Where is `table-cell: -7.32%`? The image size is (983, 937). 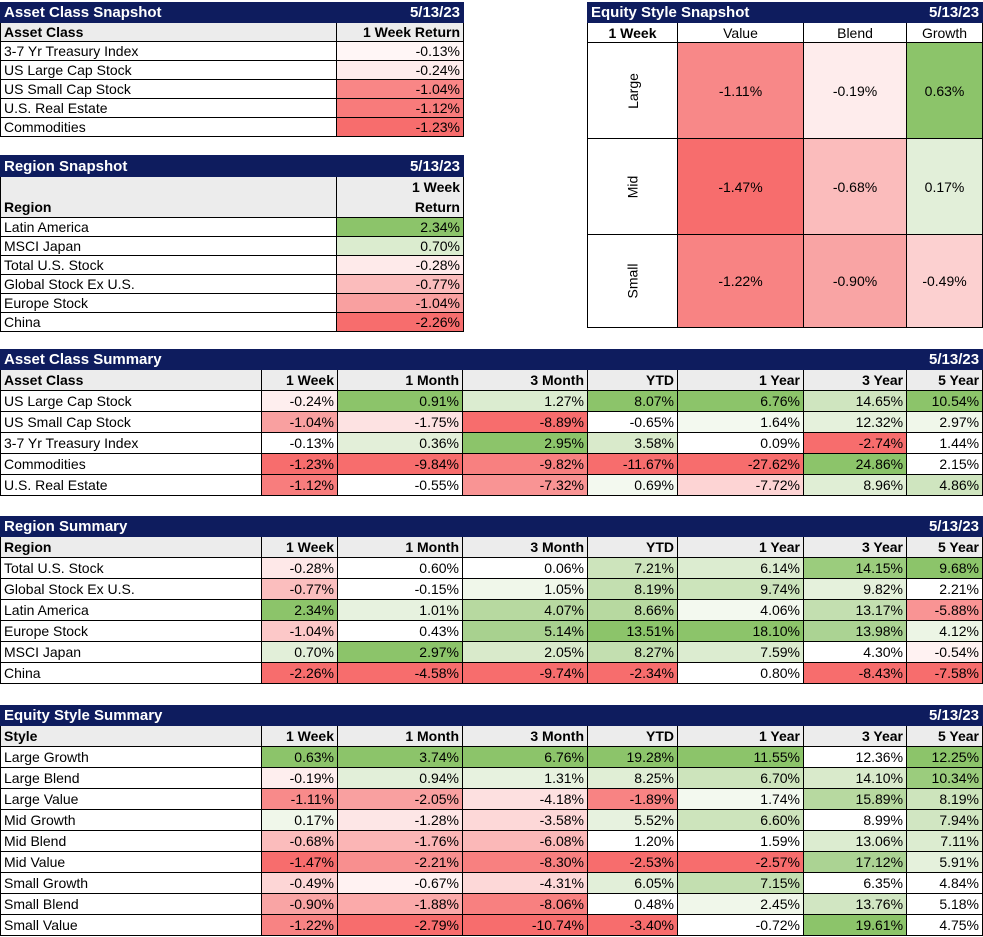 table-cell: -7.32% is located at coordinates (525, 485).